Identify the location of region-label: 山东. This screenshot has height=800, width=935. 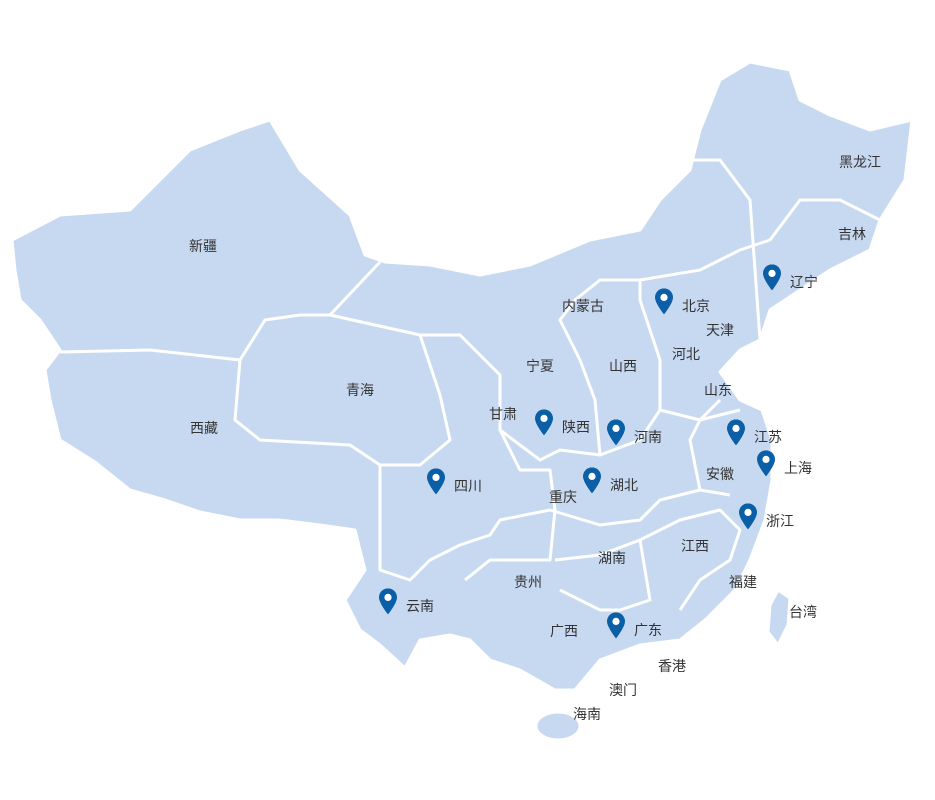
(718, 391).